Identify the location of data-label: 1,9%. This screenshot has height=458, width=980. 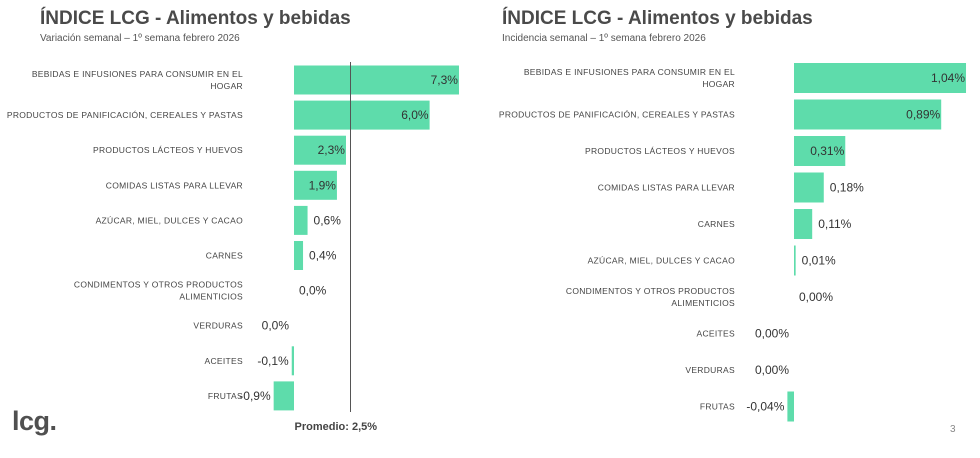
(323, 185).